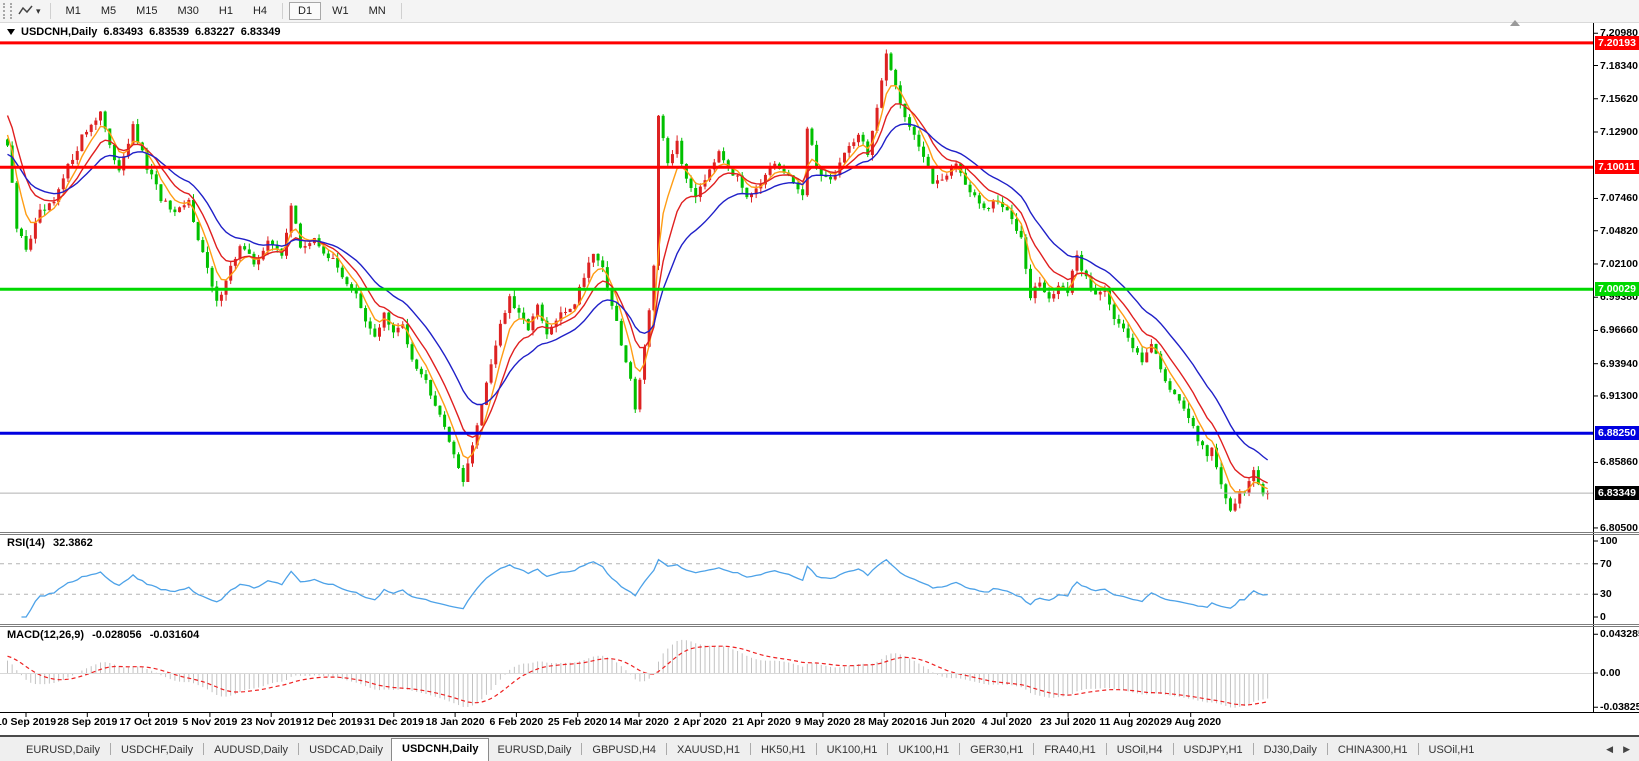 The image size is (1639, 761). I want to click on toolbar: ▾ M1 M5 M15 M30 H1 H4 D1 W1 MN, so click(819, 11).